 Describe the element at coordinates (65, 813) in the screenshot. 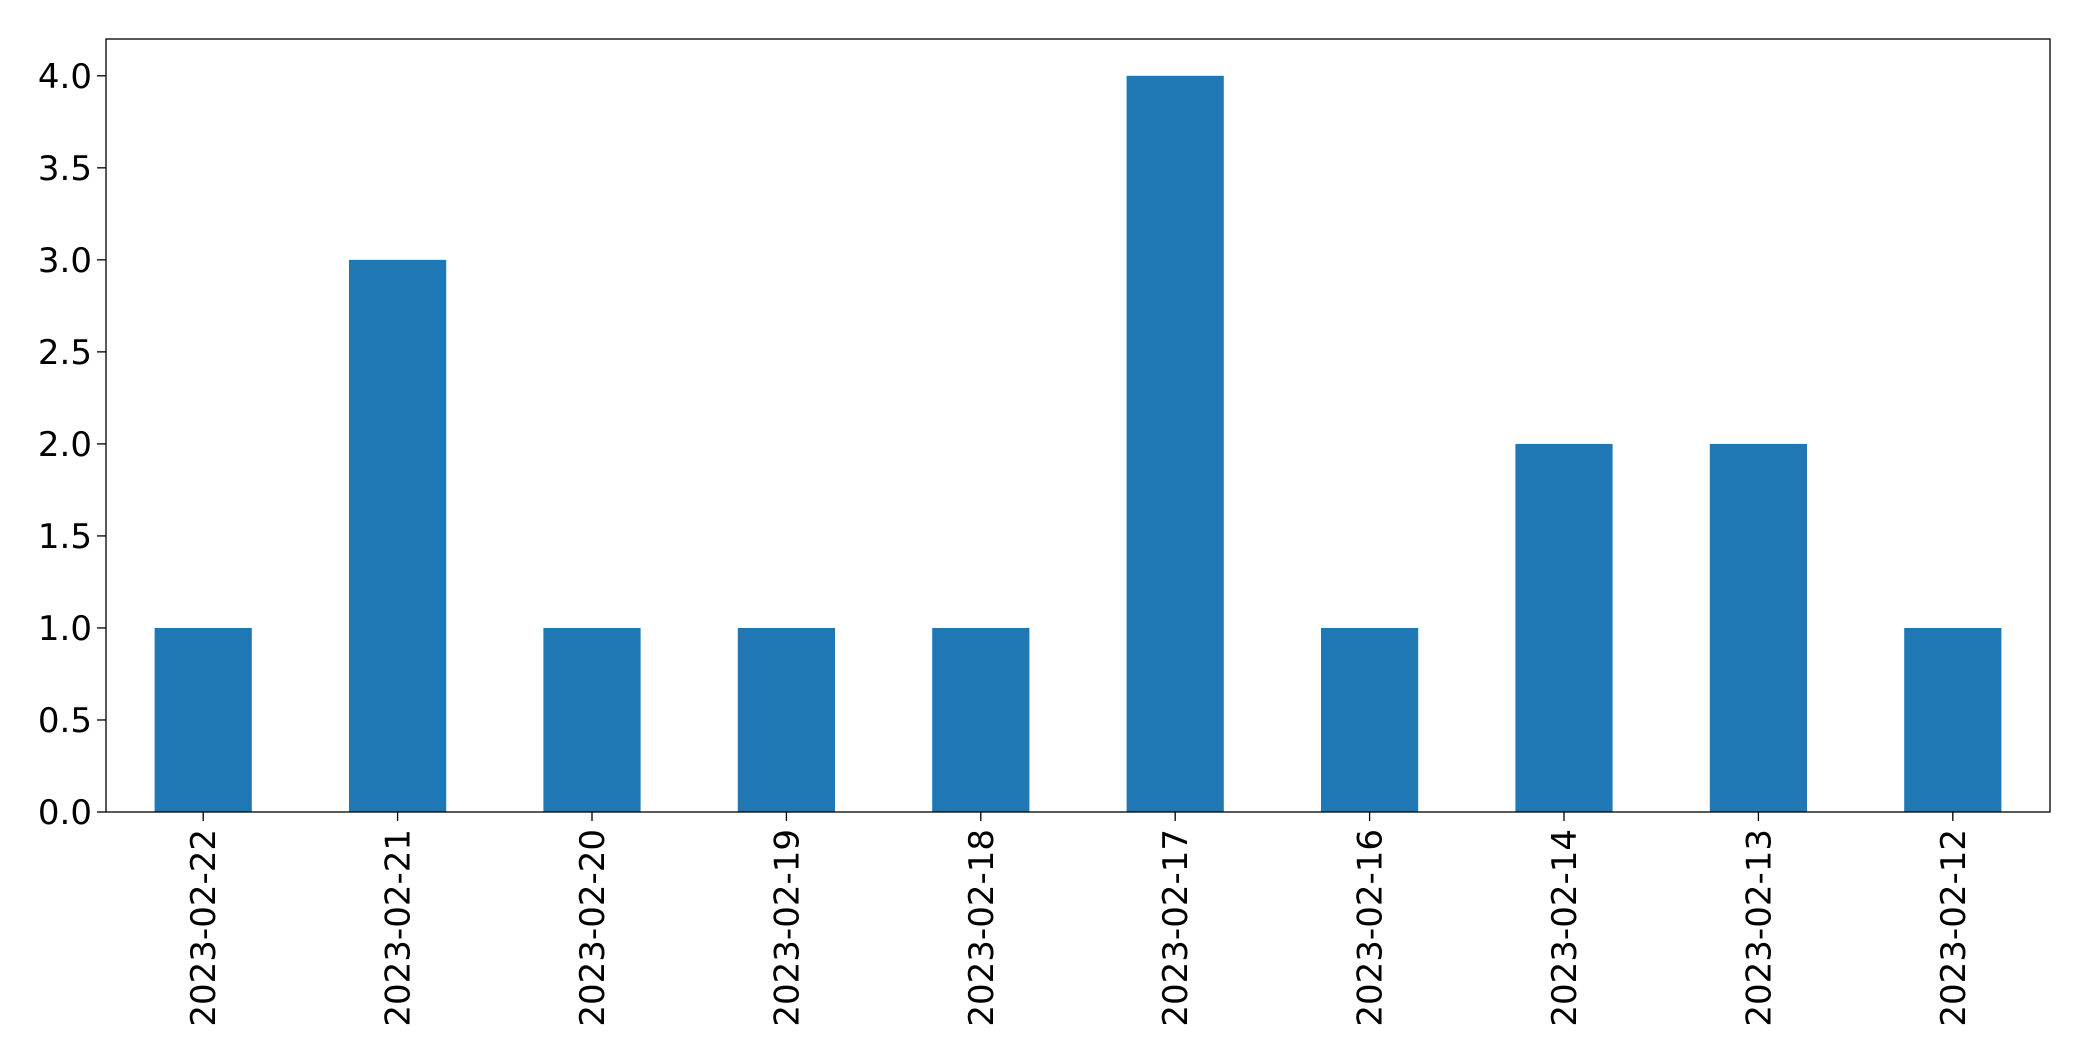

I see `y-tick-label: 0.0` at that location.